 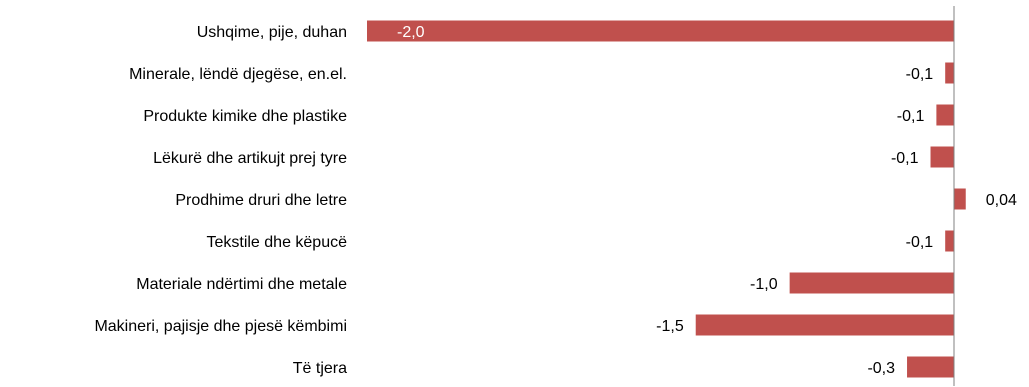 What do you see at coordinates (272, 32) in the screenshot?
I see `category-label-0: Ushqime, pije, duhan` at bounding box center [272, 32].